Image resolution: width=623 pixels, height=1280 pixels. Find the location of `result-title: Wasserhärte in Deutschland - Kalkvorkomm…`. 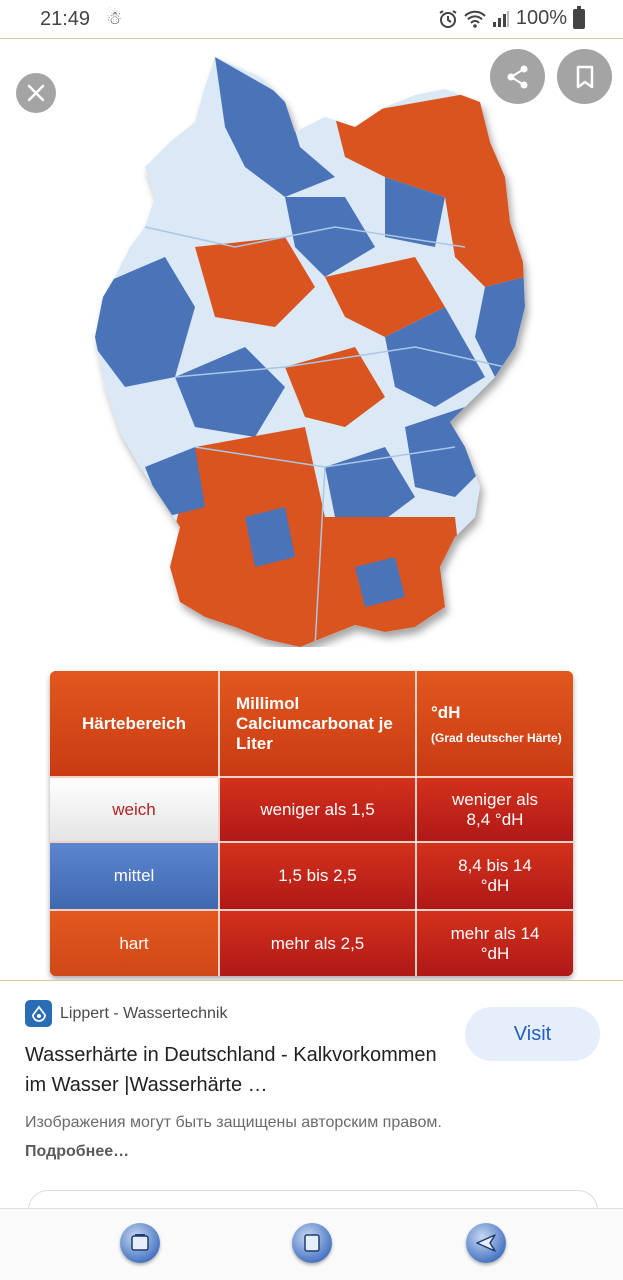

result-title: Wasserhärte in Deutschland - Kalkvorkomm… is located at coordinates (231, 1070).